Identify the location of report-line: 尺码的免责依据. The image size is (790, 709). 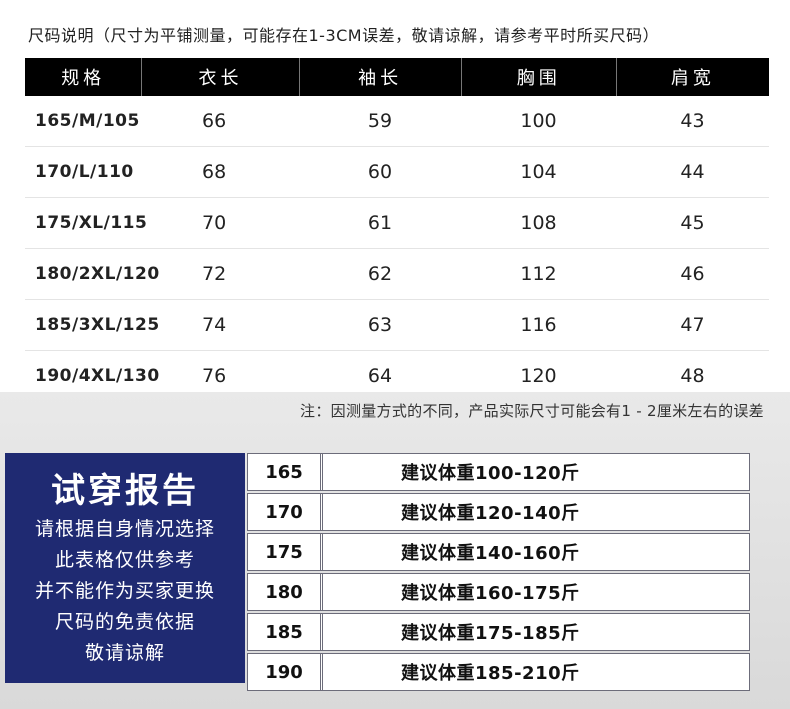
(124, 622).